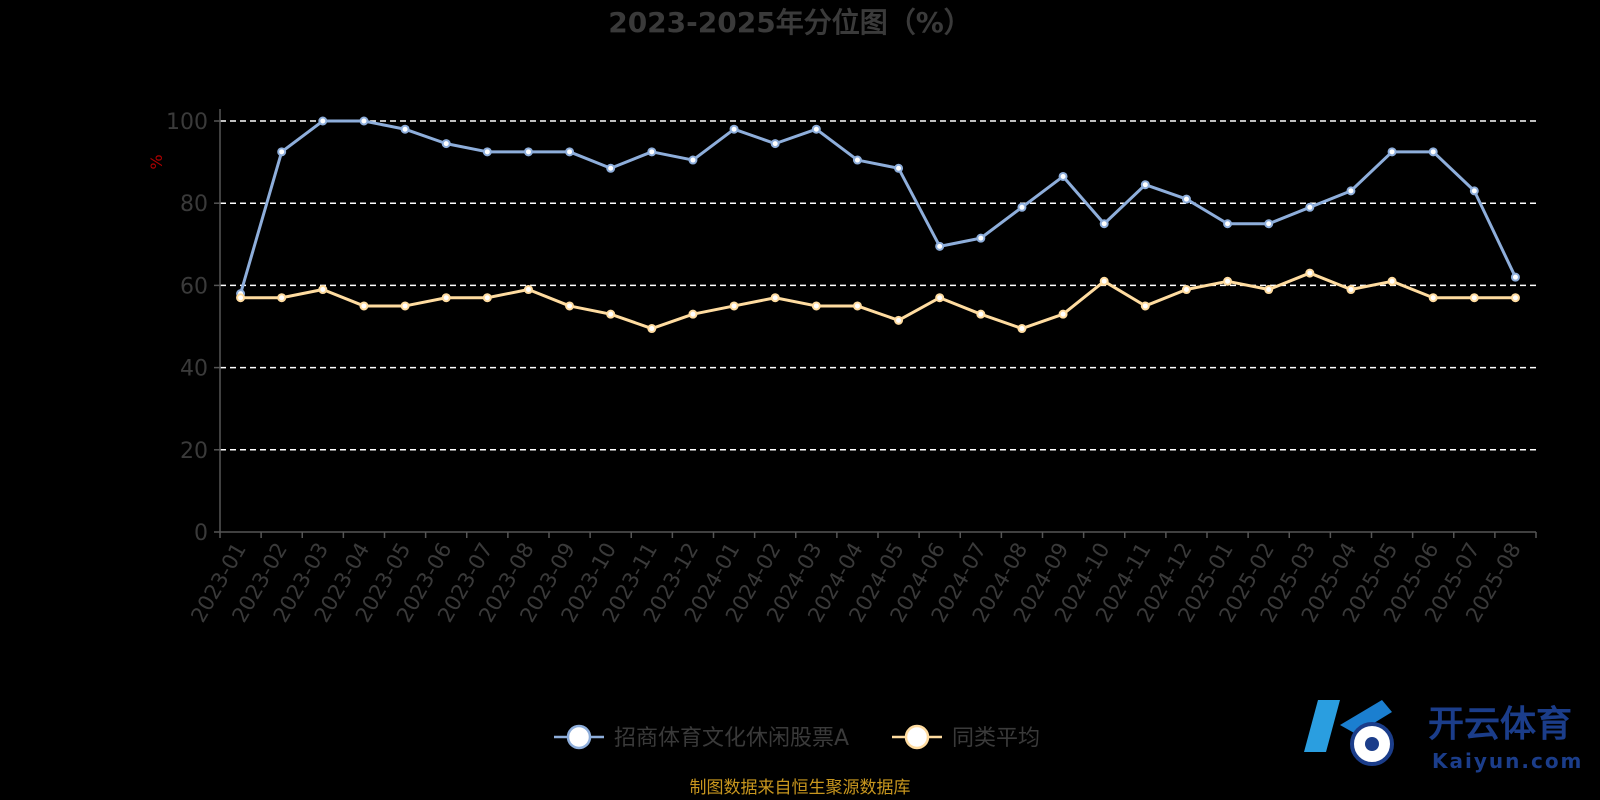  Describe the element at coordinates (194, 204) in the screenshot. I see `y-tick-label: 80` at that location.